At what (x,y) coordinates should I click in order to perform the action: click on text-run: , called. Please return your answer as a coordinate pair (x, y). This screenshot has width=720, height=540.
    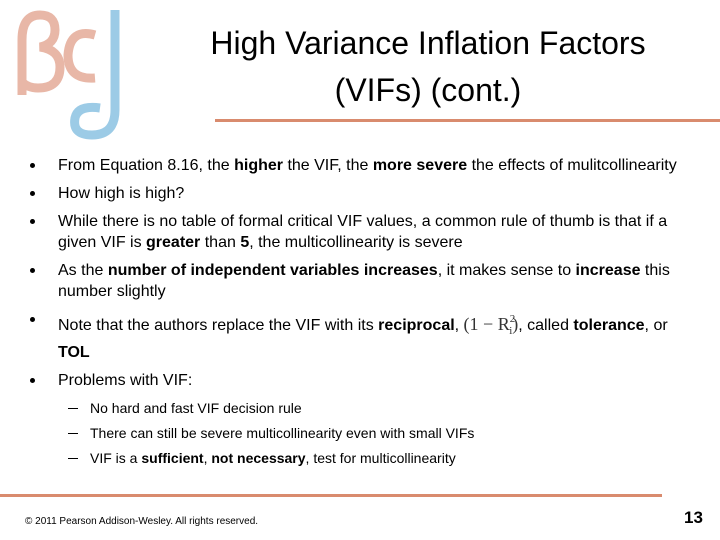
    Looking at the image, I should click on (546, 325).